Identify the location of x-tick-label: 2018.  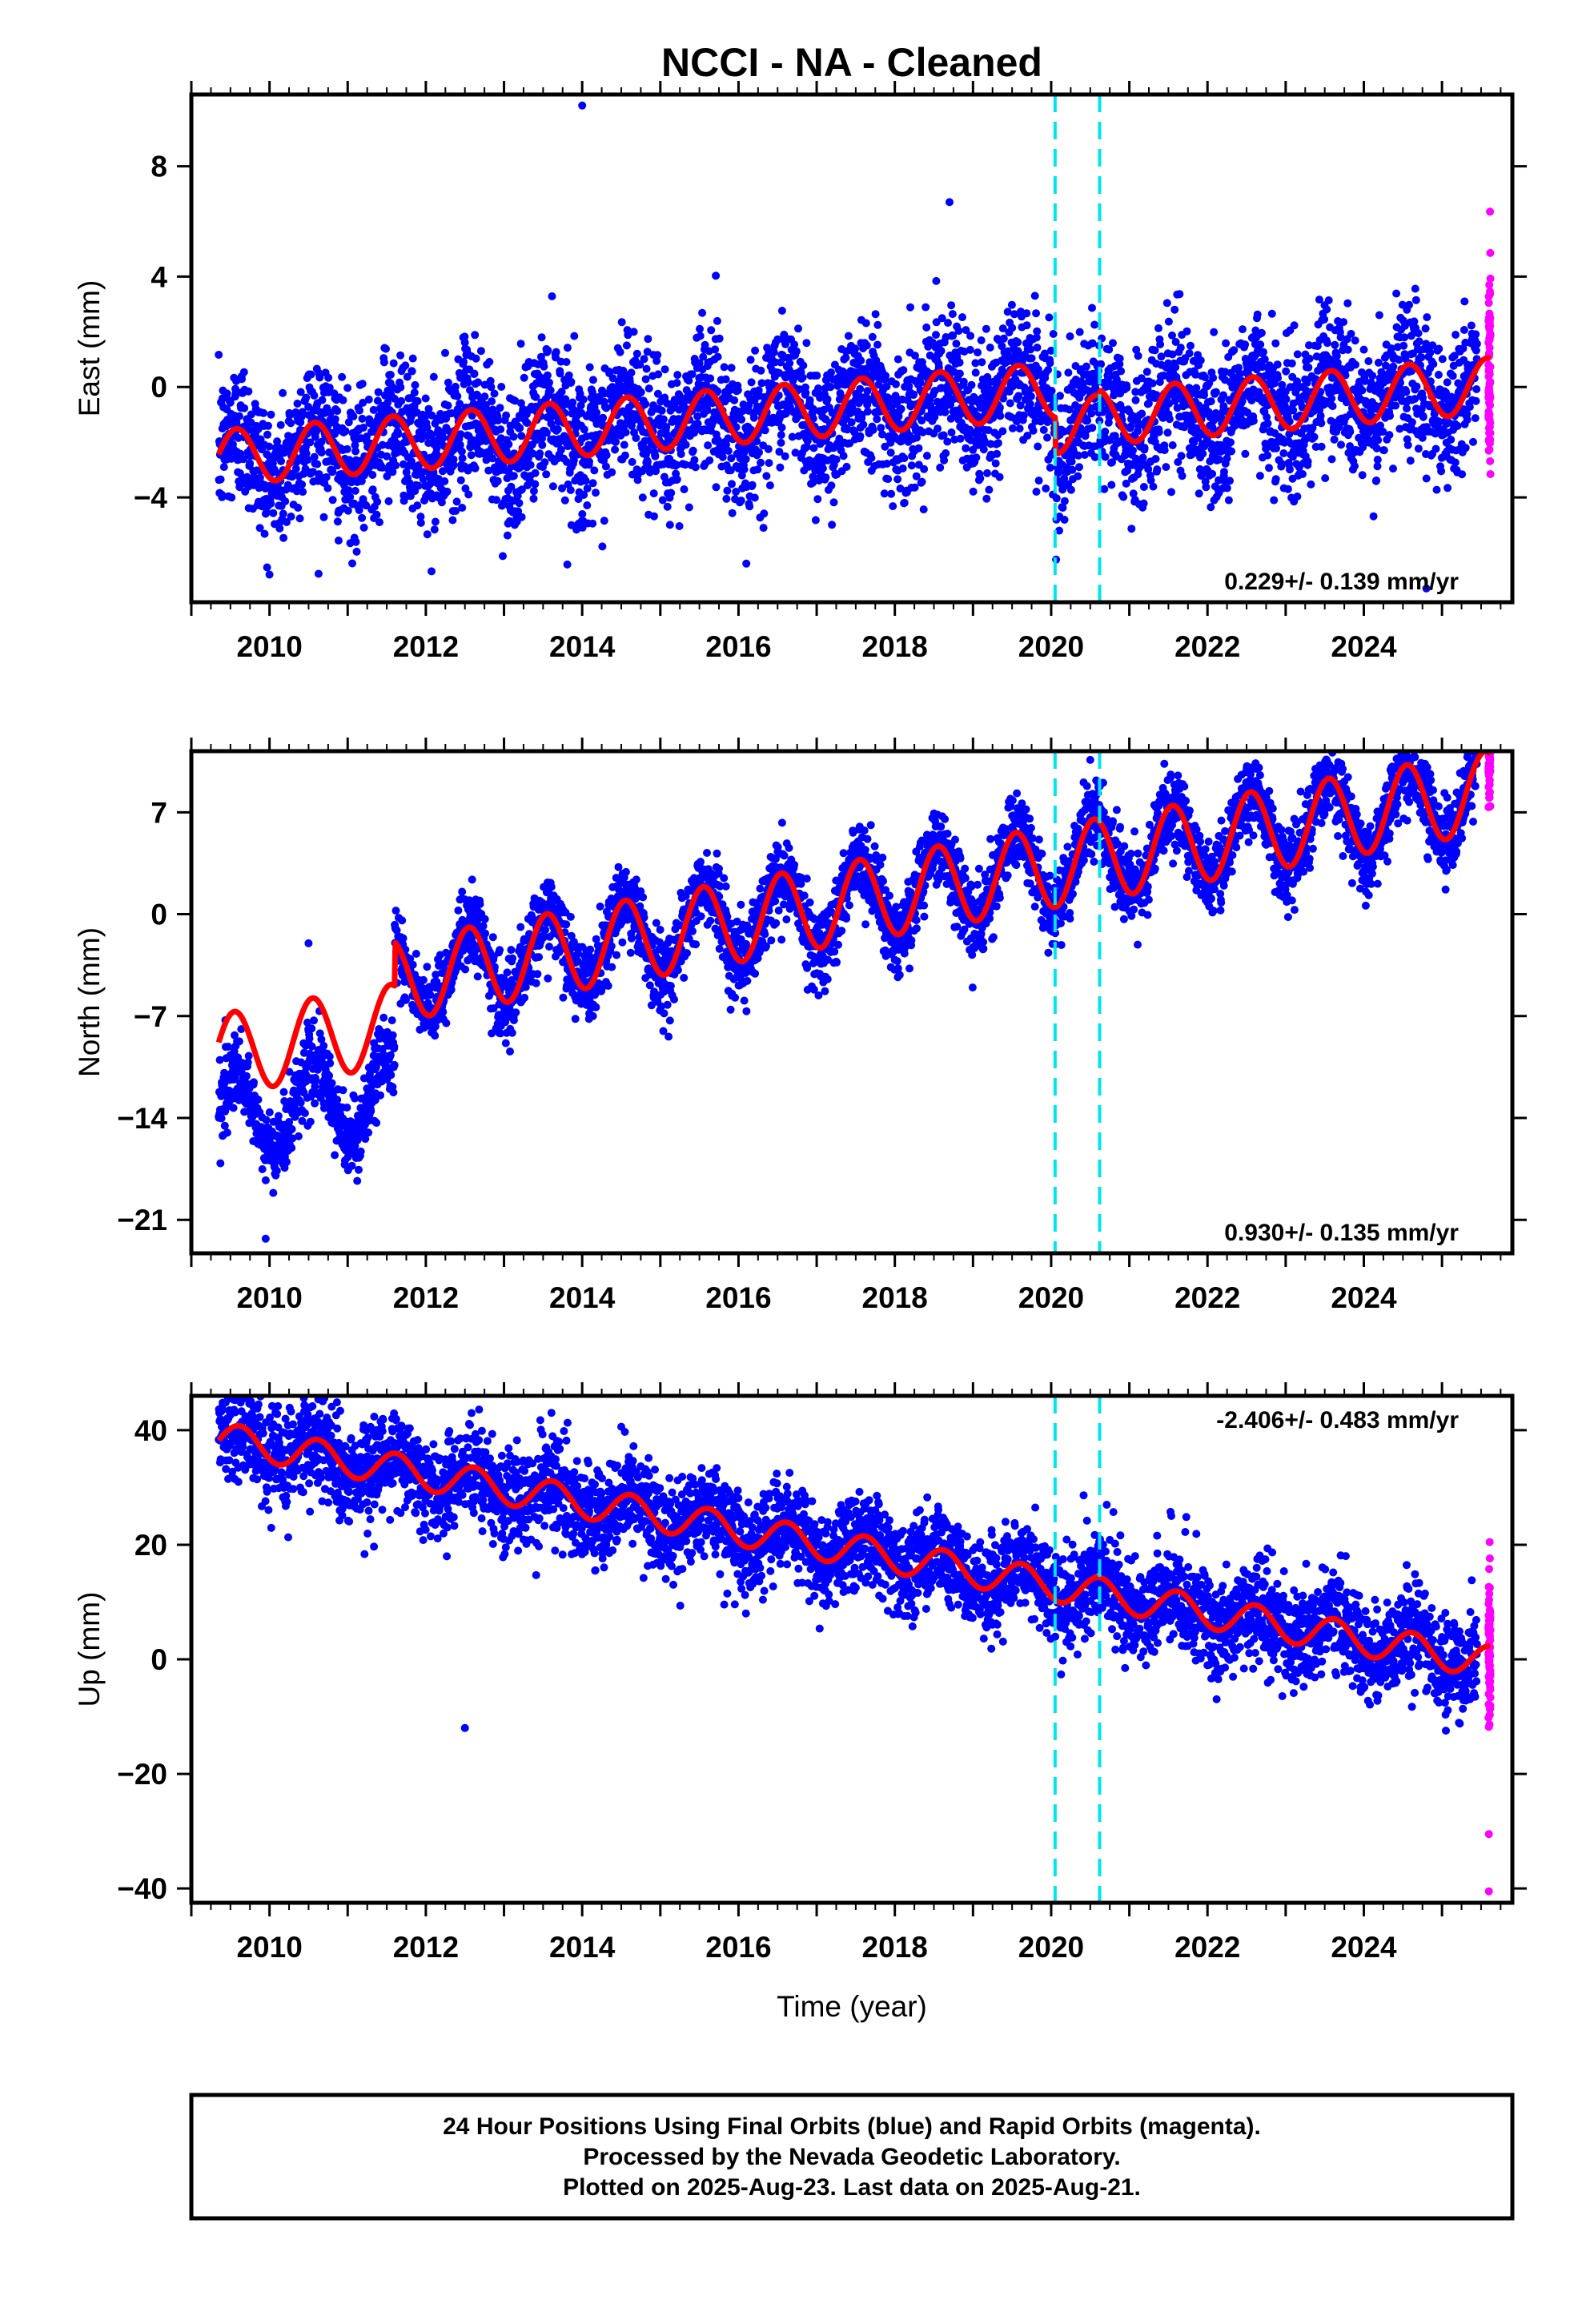
(895, 646).